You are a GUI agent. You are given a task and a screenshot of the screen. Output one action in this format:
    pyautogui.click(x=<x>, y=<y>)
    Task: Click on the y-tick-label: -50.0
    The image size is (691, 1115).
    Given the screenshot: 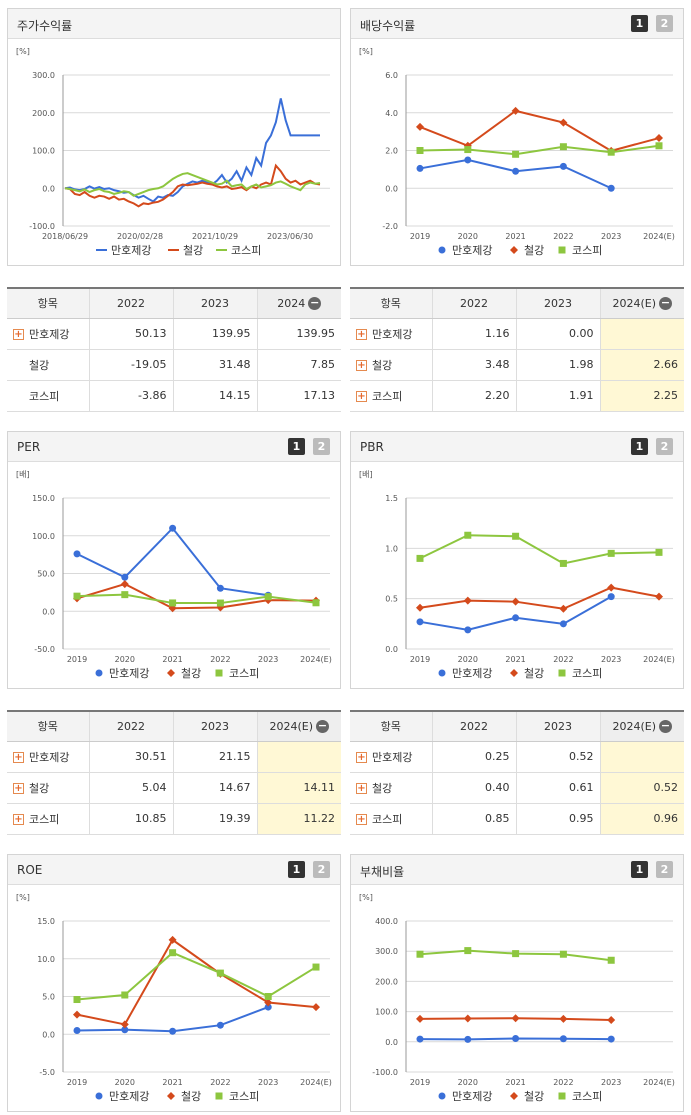 What is the action you would take?
    pyautogui.click(x=44, y=649)
    